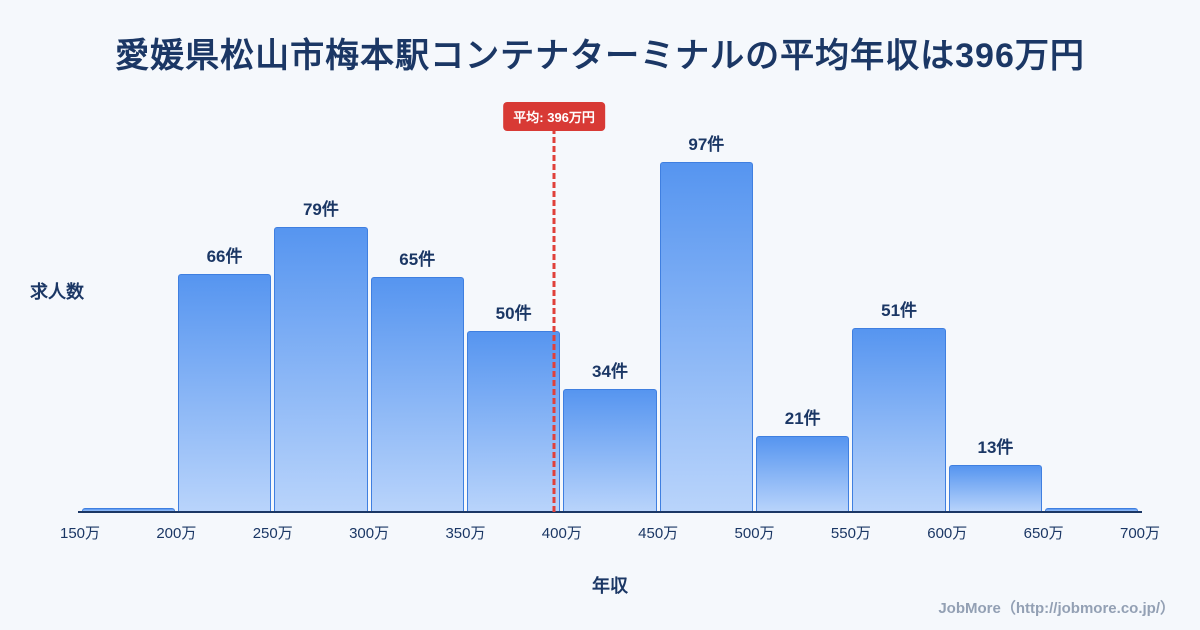 This screenshot has width=1200, height=630. I want to click on x-tick-label: 200万, so click(176, 533).